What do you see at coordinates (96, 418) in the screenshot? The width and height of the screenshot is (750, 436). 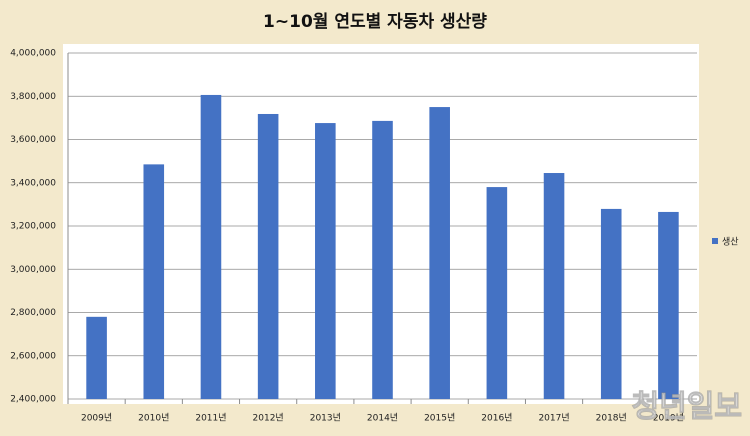 I see `x-tick-label: 2009년` at bounding box center [96, 418].